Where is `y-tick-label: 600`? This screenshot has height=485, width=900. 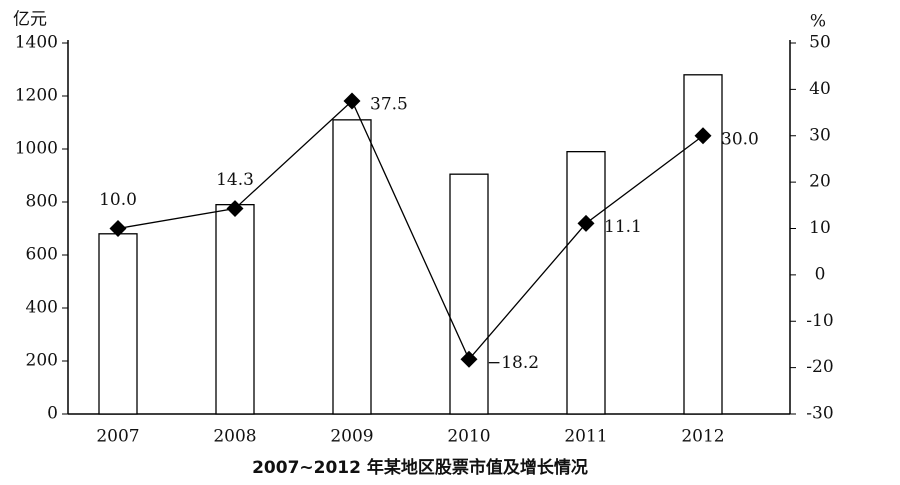 y-tick-label: 600 is located at coordinates (42, 255).